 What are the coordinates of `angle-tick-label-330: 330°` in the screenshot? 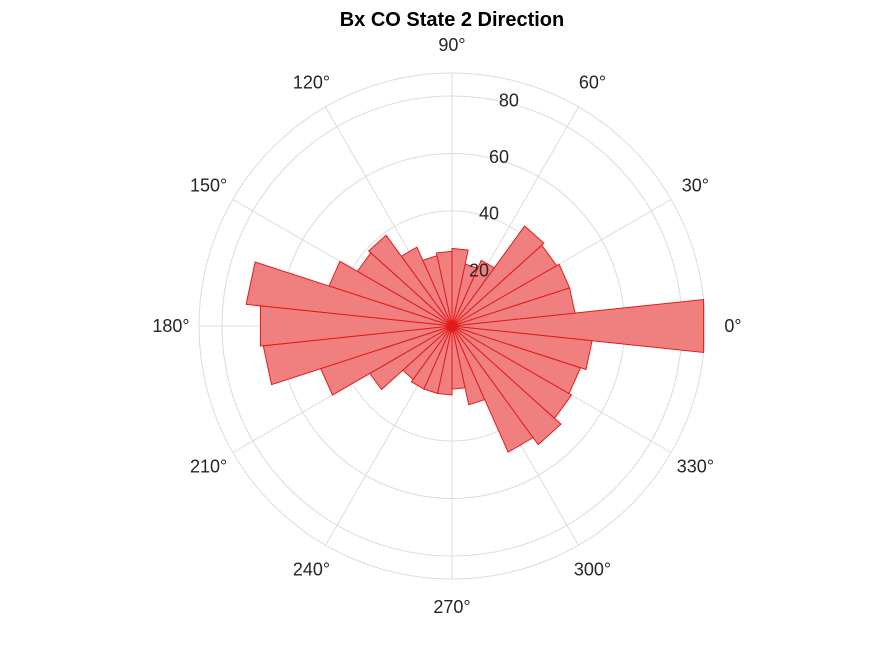 It's located at (695, 467).